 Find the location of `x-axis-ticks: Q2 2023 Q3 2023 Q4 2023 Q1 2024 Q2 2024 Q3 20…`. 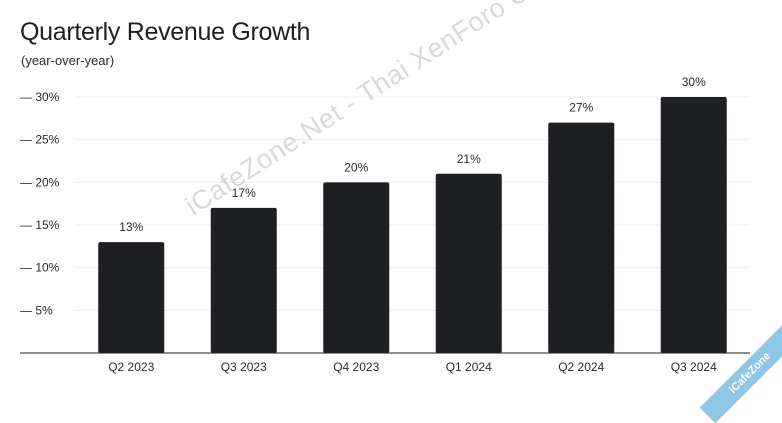

x-axis-ticks: Q2 2023 Q3 2023 Q4 2023 Q1 2024 Q2 2024 Q3 20… is located at coordinates (412, 367).